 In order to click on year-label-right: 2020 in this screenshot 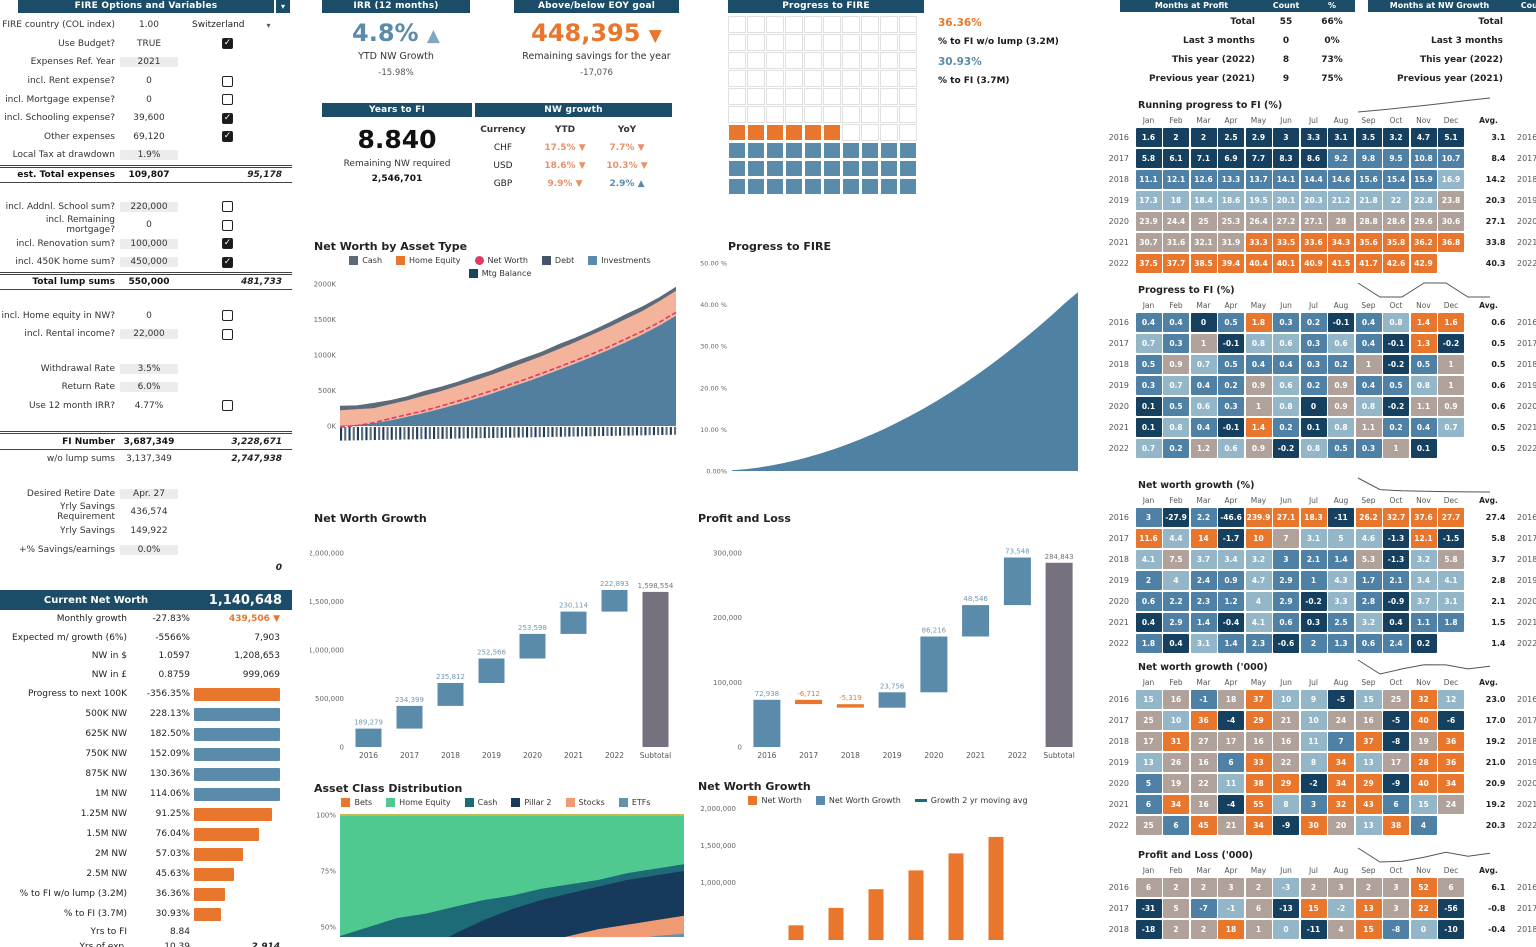, I will do `click(1526, 783)`.